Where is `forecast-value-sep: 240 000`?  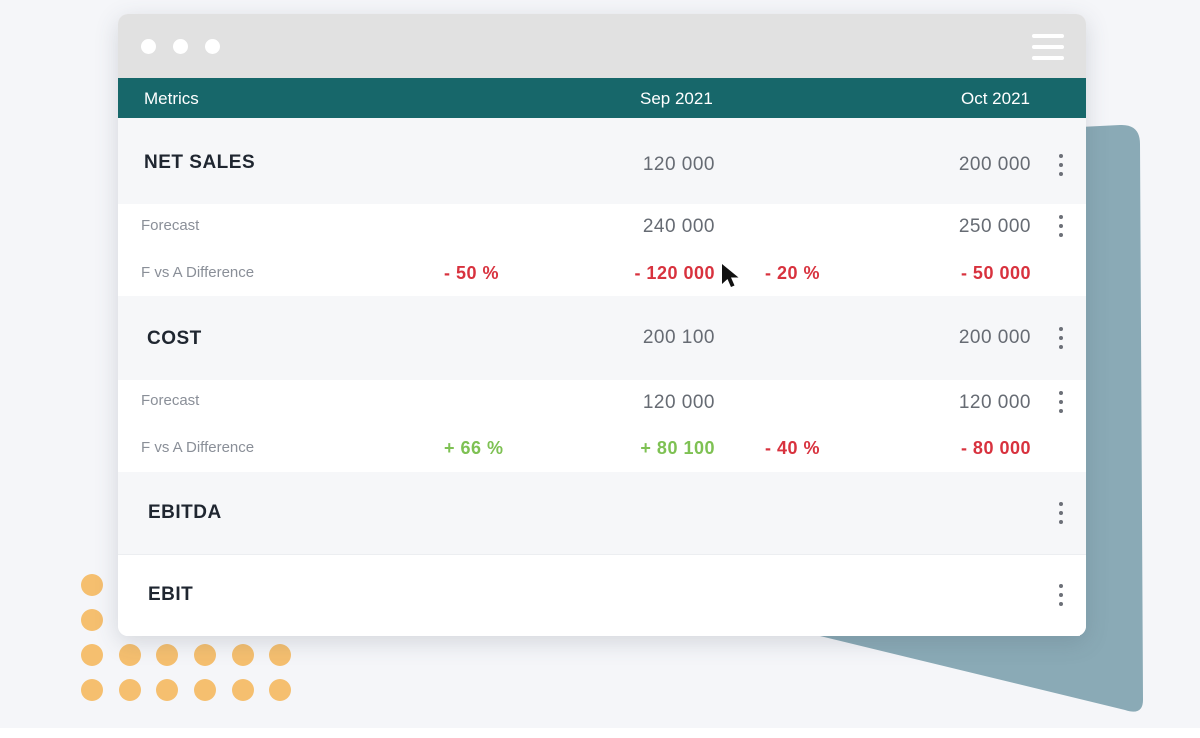
forecast-value-sep: 240 000 is located at coordinates (678, 226).